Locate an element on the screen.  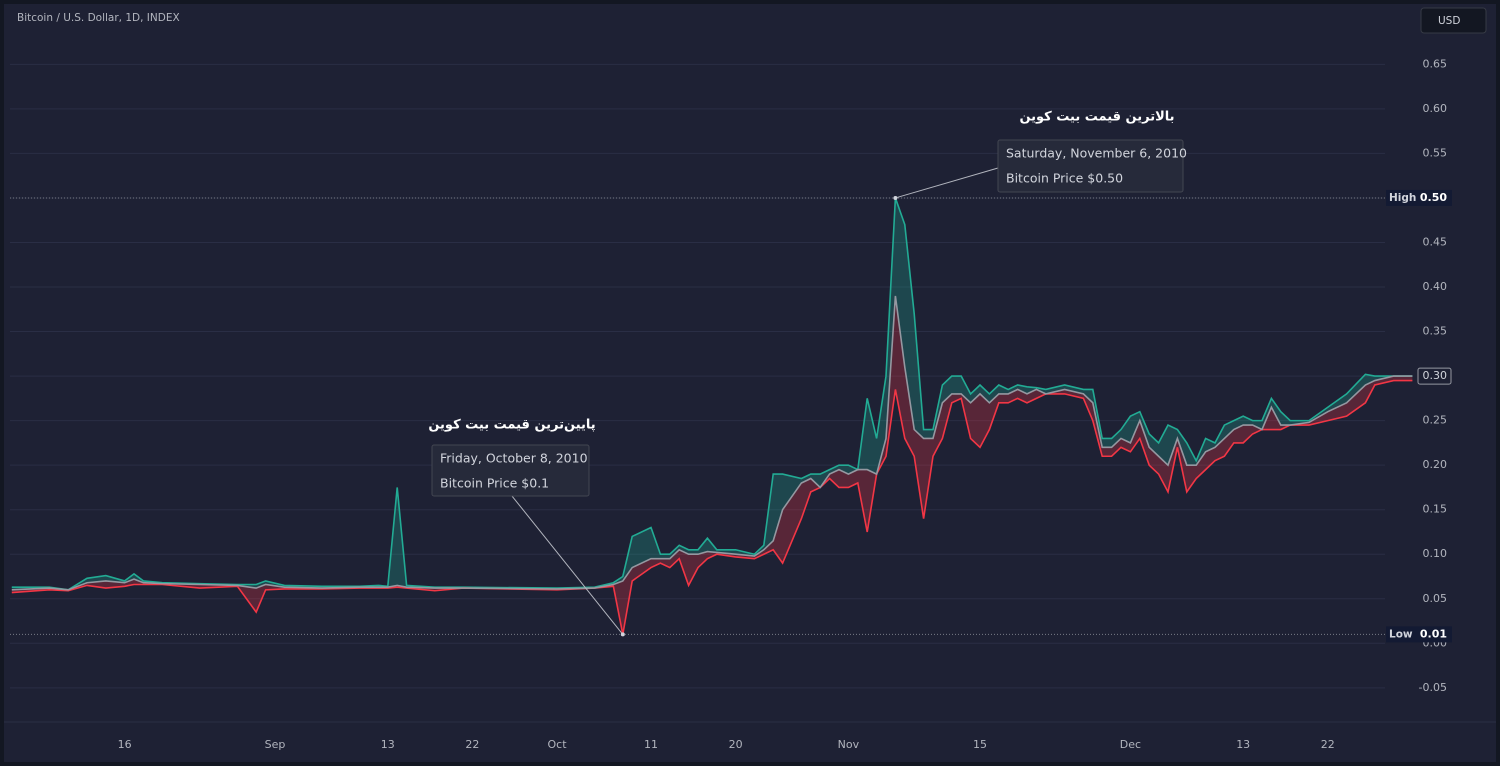
y-tick-label: 0.10 is located at coordinates (1435, 553).